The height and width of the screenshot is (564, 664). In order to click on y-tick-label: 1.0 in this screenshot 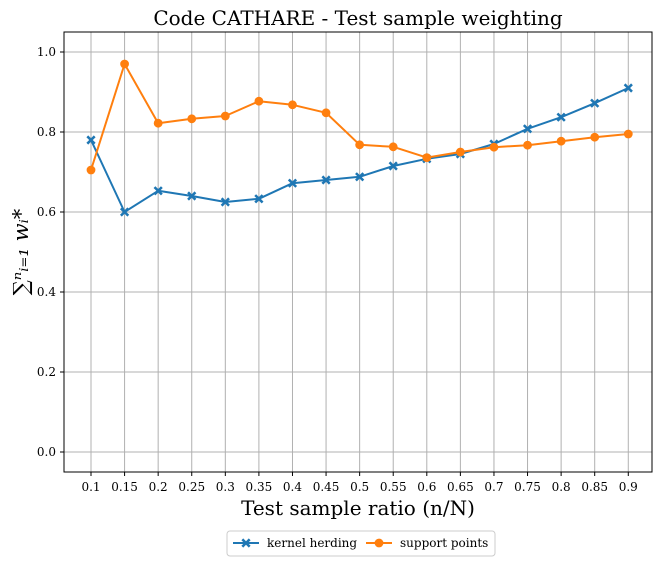, I will do `click(46, 52)`.